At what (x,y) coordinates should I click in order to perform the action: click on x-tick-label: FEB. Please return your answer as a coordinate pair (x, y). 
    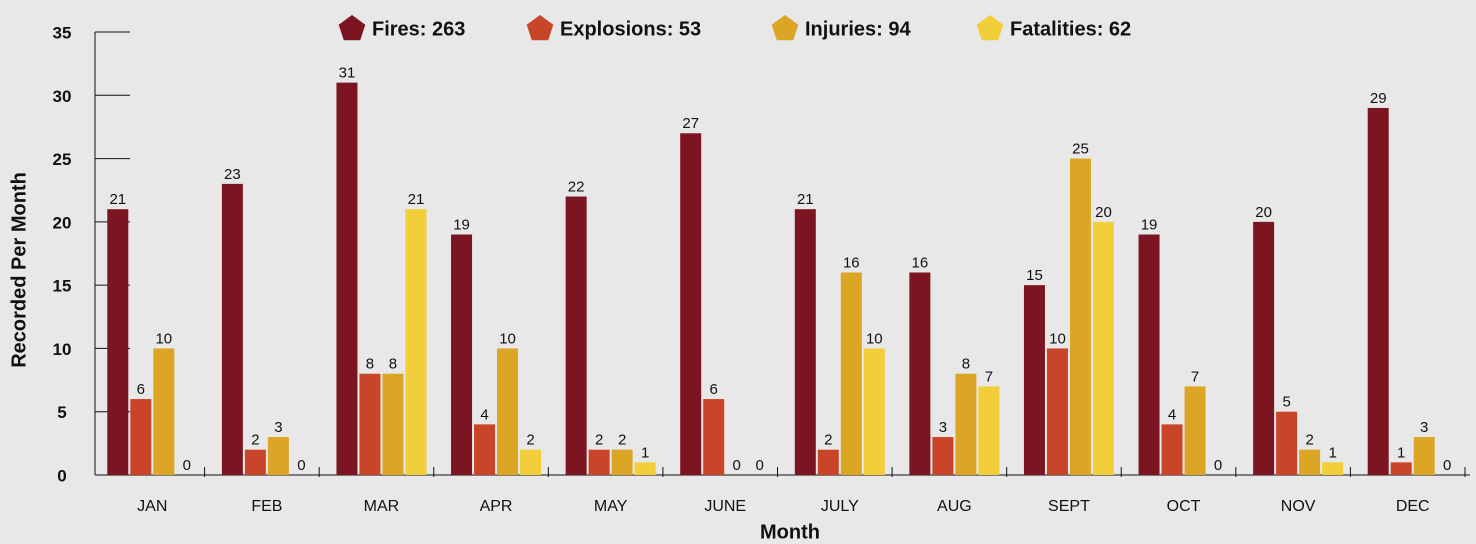
    Looking at the image, I should click on (266, 506).